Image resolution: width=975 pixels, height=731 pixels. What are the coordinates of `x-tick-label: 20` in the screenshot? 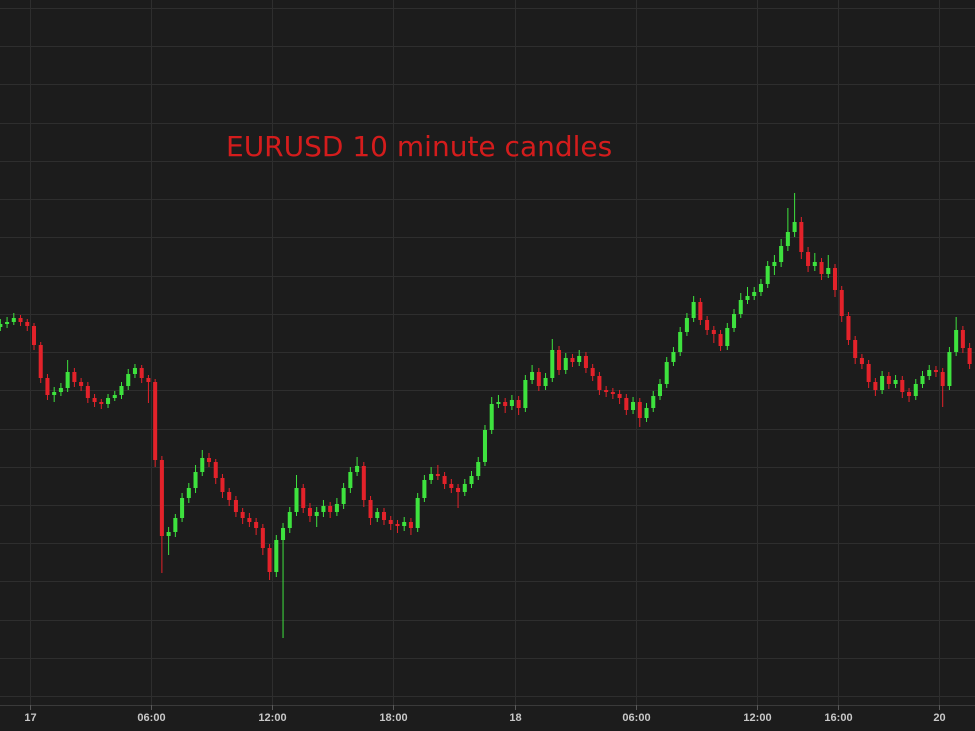 It's located at (939, 718).